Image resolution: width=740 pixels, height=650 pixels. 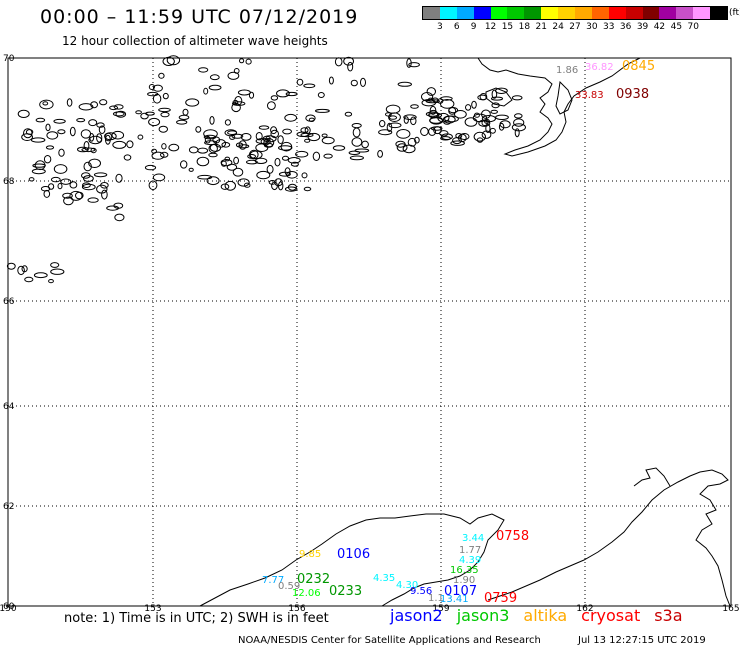 I want to click on lat-tick-label: 64, so click(x=9, y=407).